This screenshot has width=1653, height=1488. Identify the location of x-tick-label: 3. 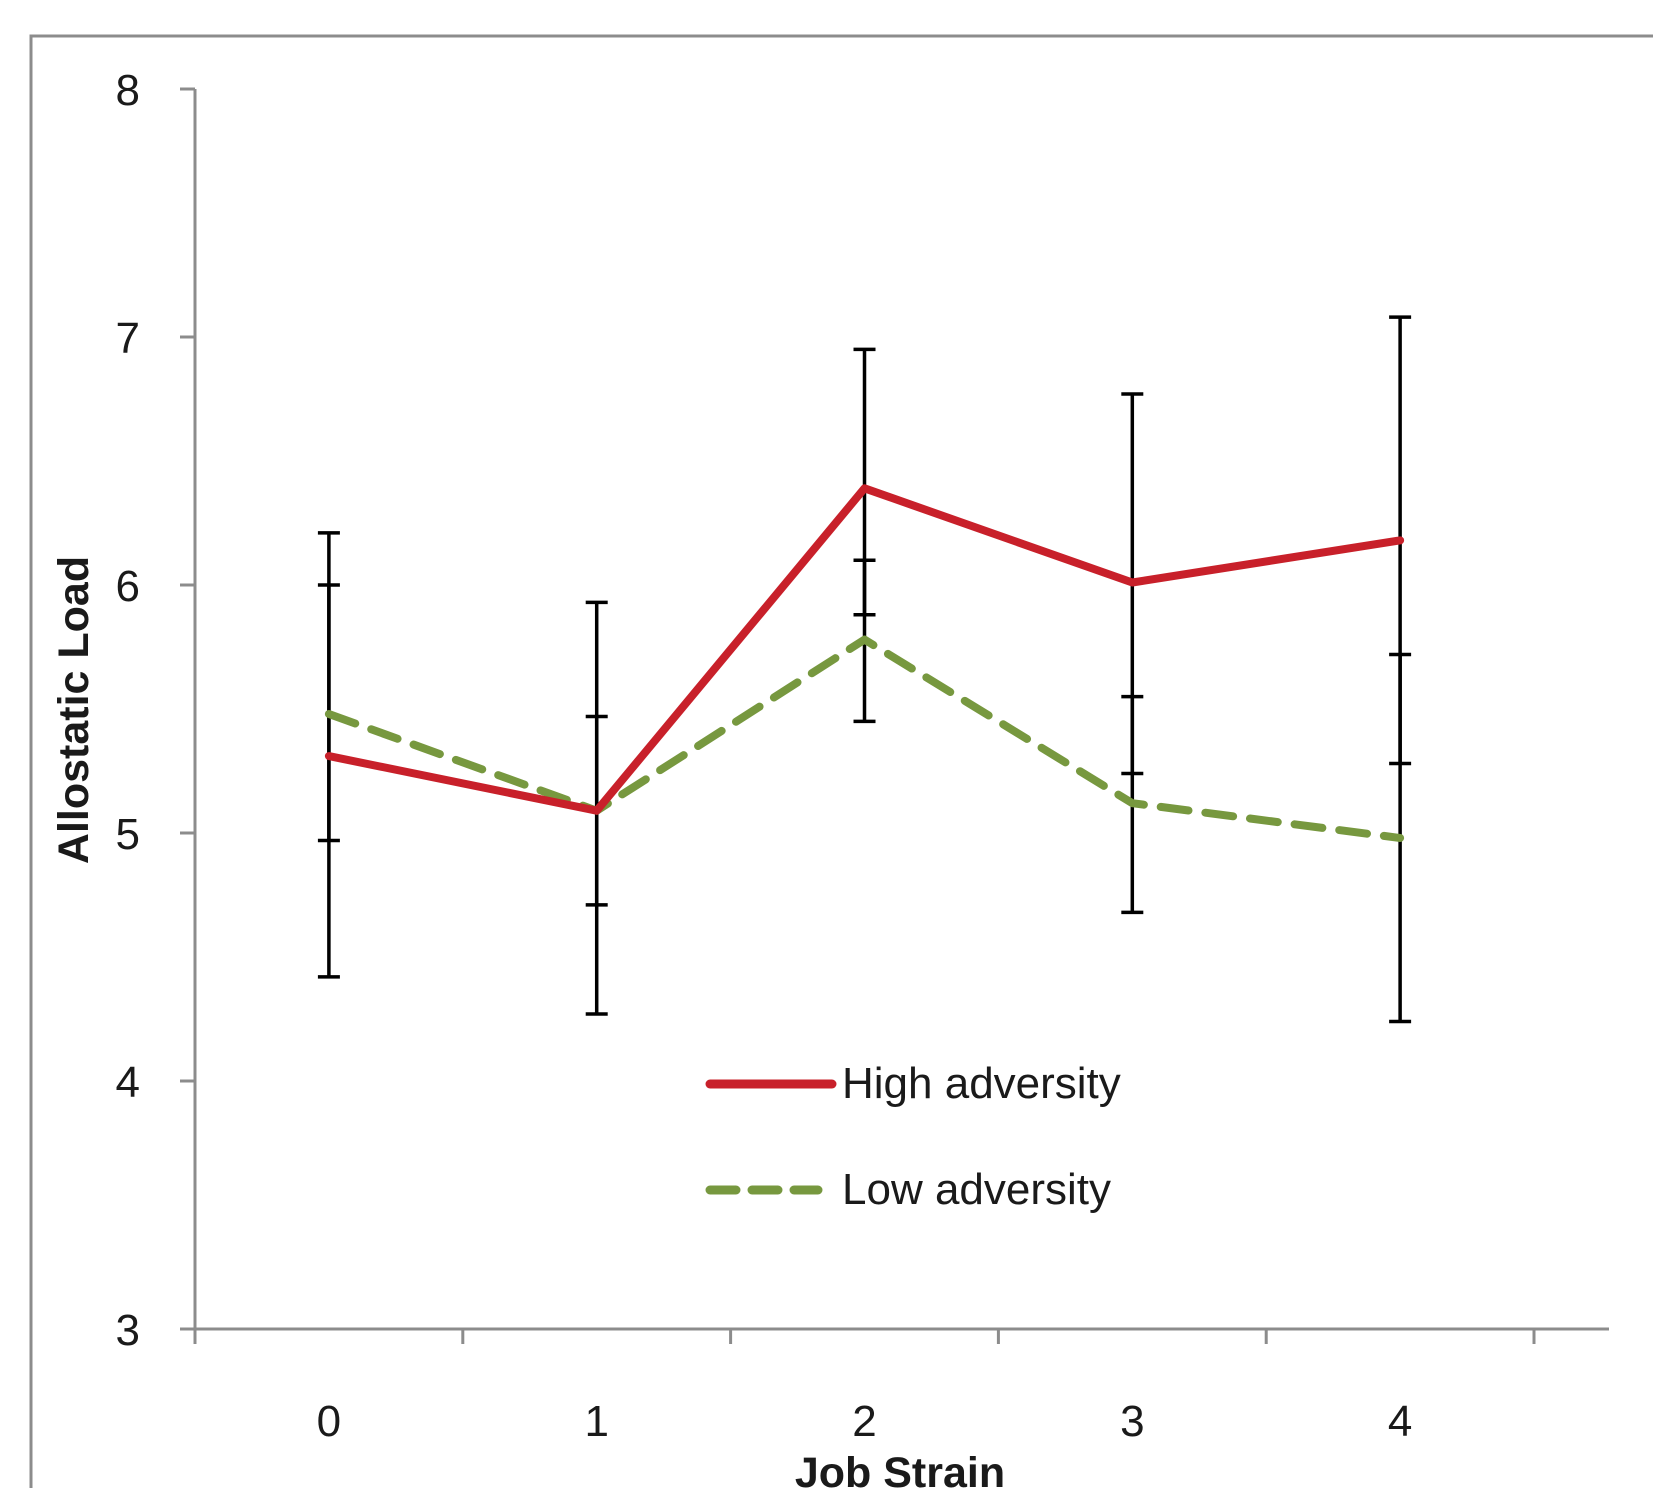
(1132, 1421).